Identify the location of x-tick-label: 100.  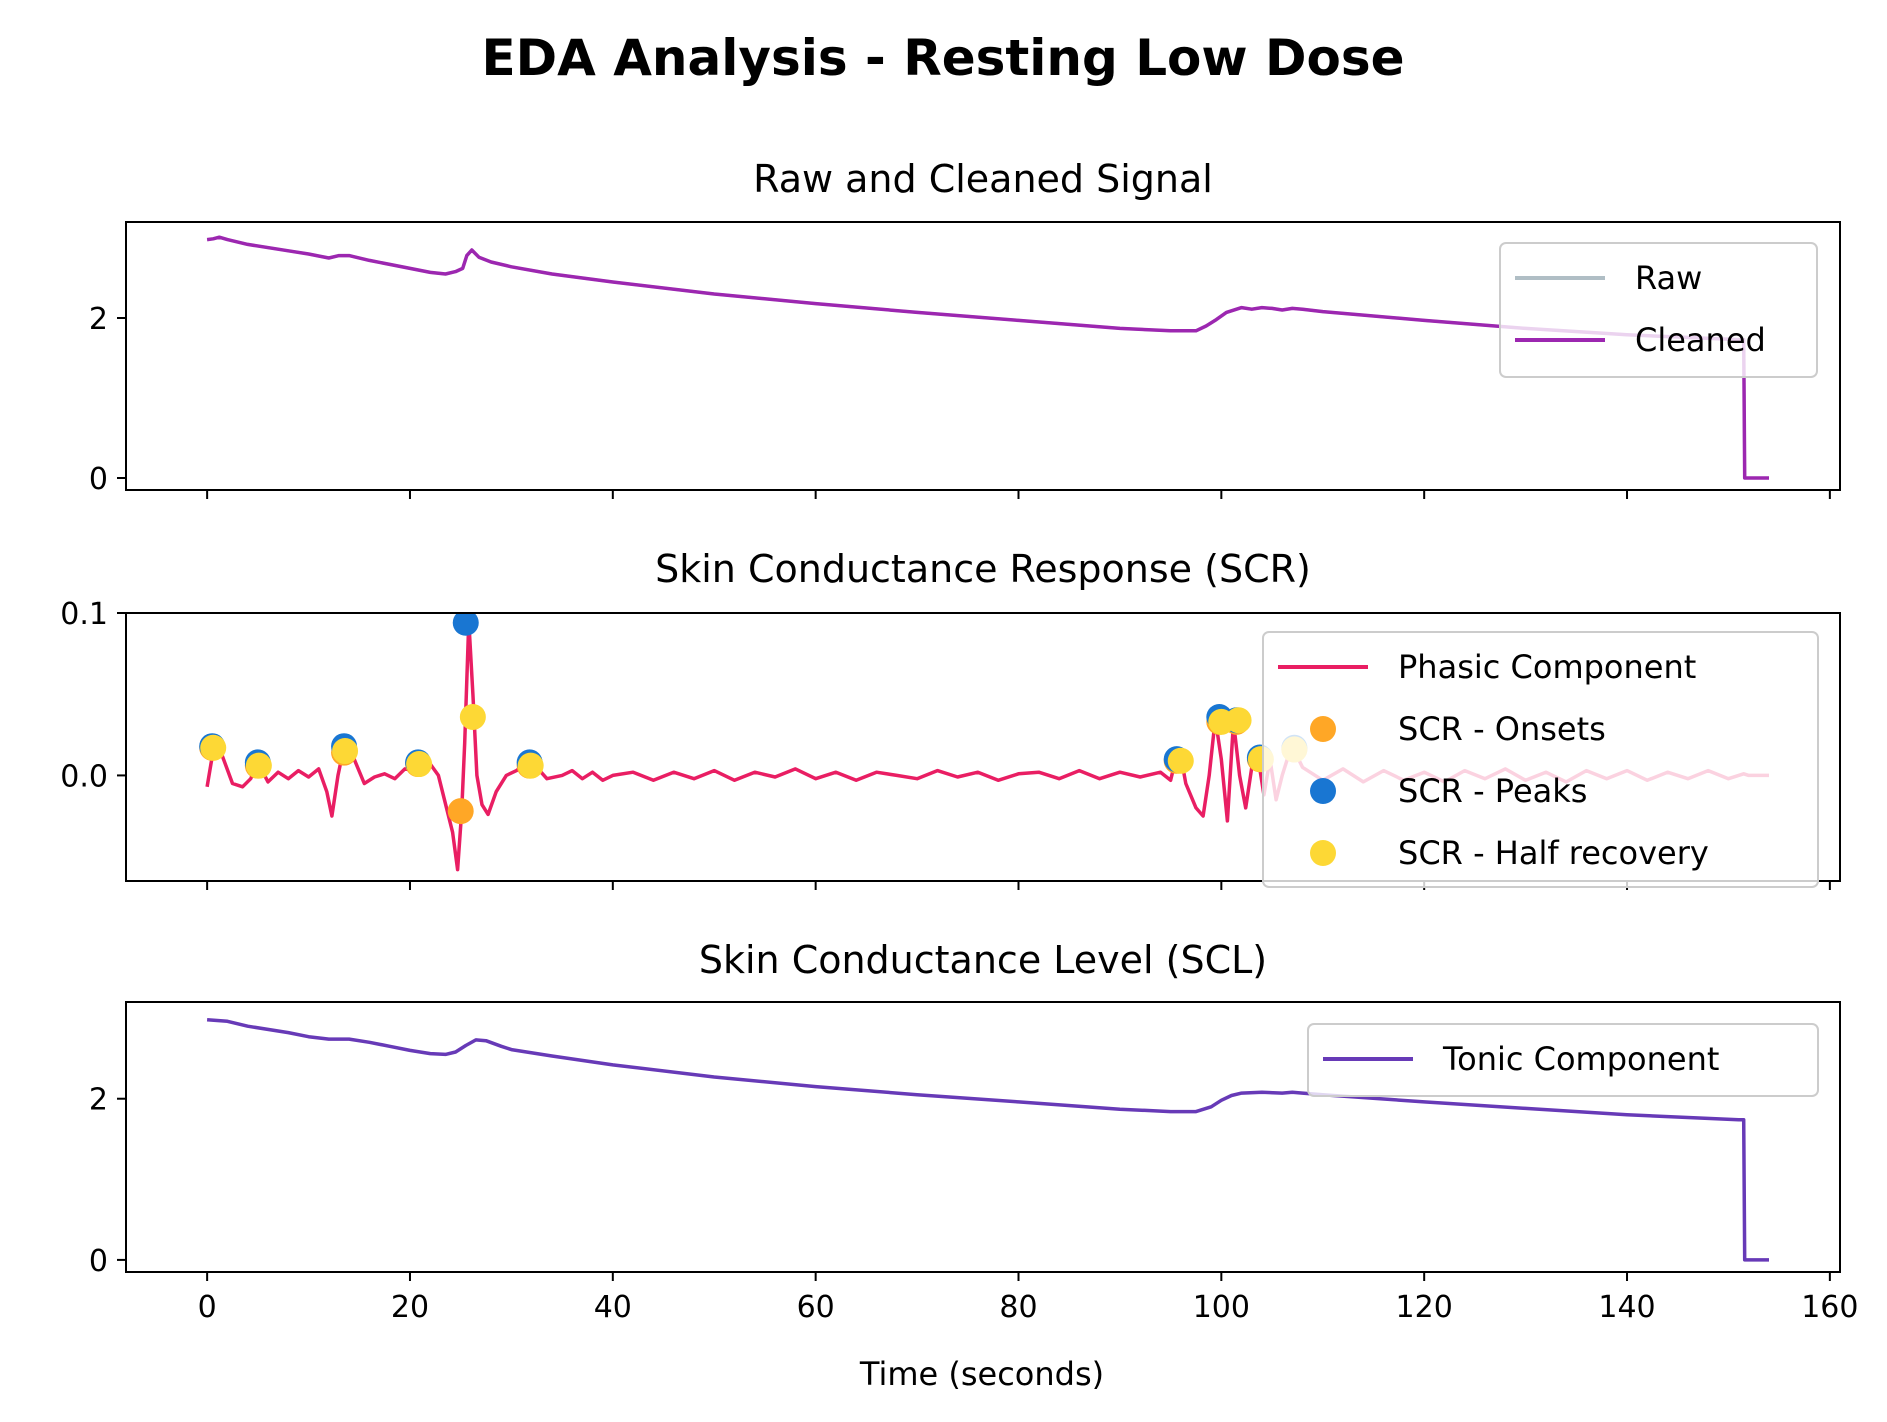
(1221, 1307).